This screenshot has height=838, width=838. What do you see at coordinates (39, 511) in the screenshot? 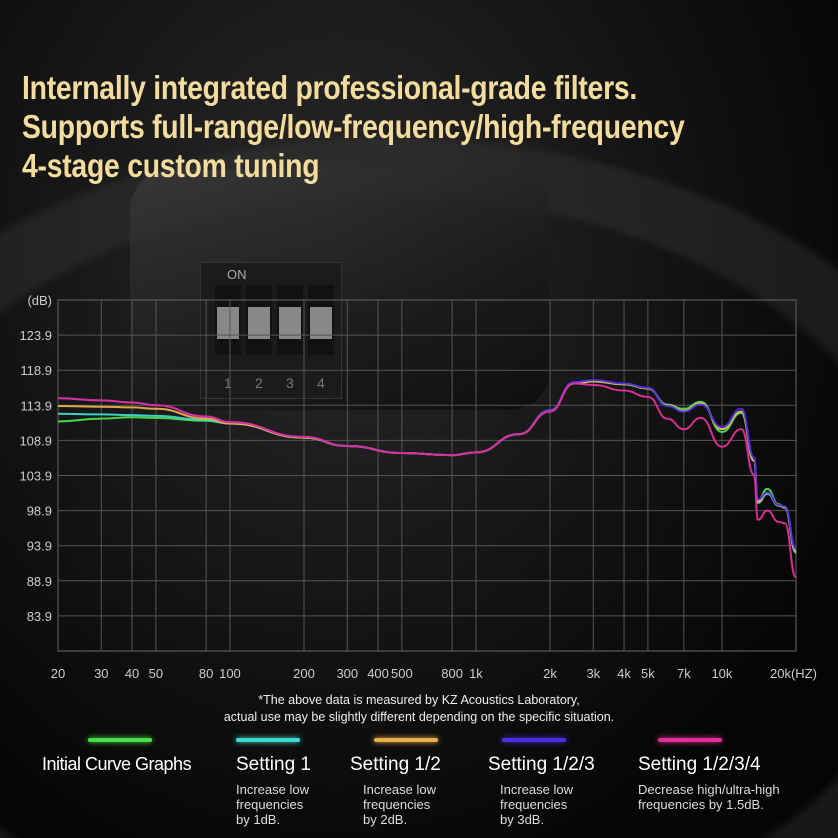
I see `y-tick-label: 98.9` at bounding box center [39, 511].